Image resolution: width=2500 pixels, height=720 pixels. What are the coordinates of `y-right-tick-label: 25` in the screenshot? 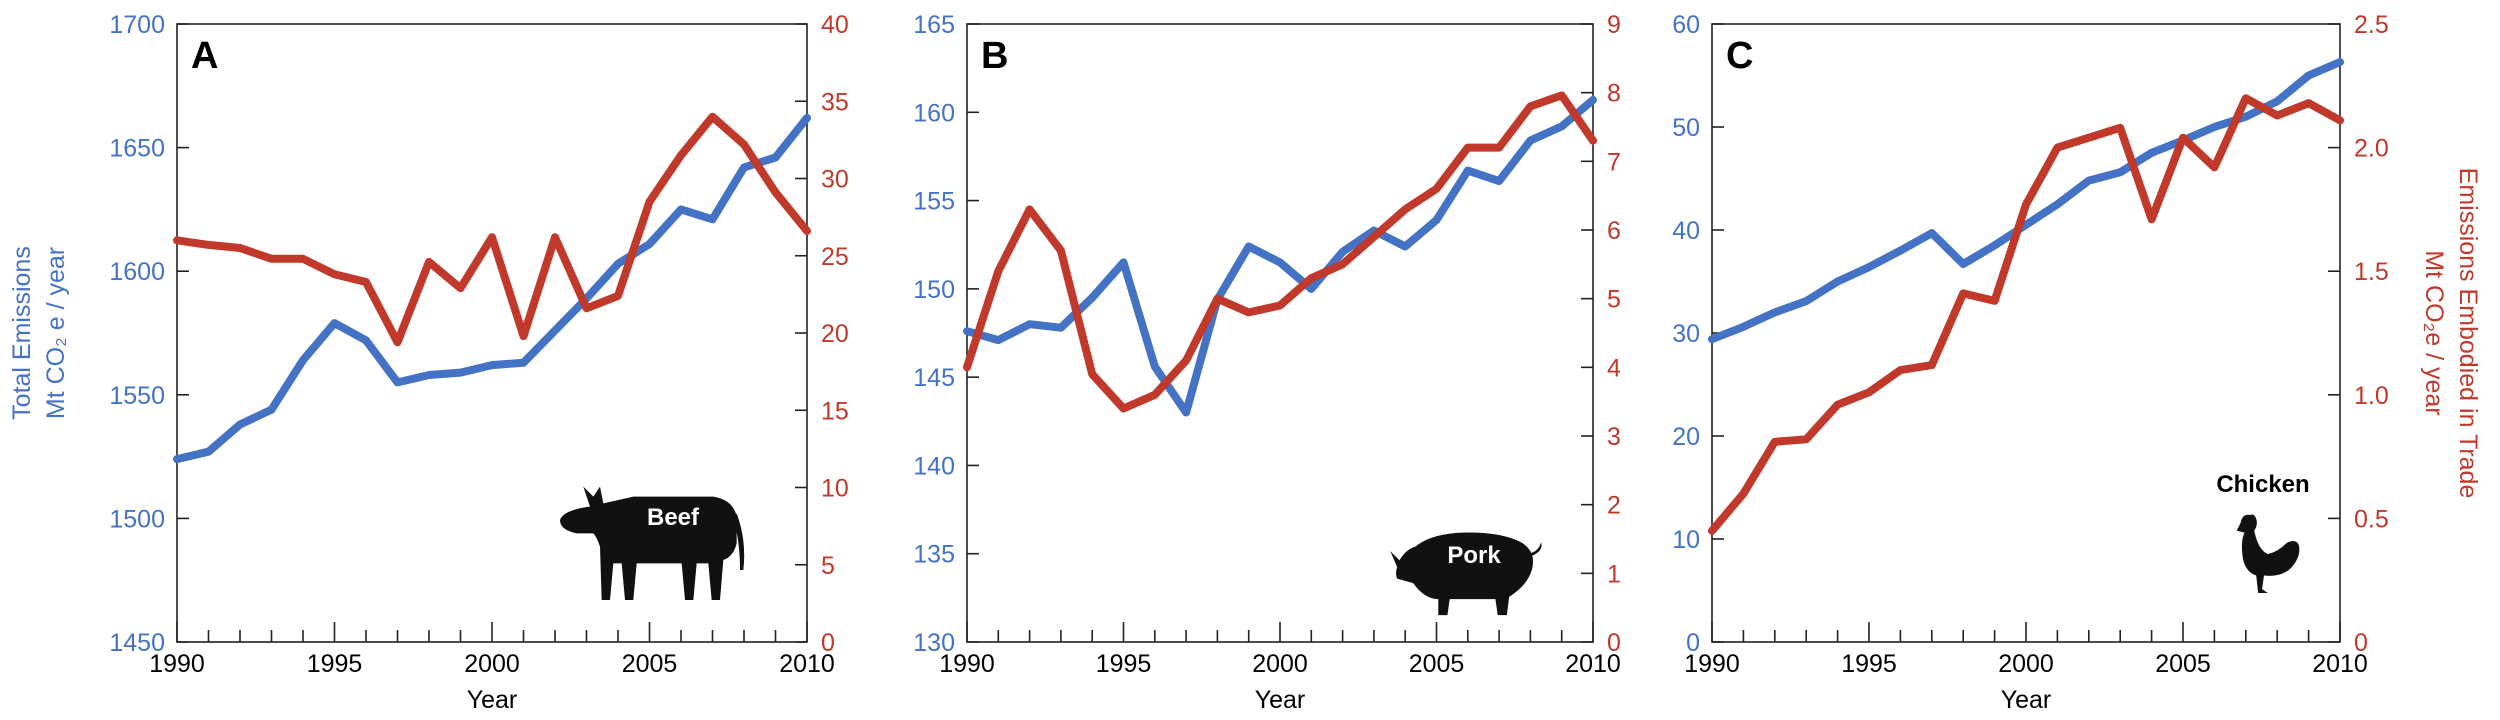 It's located at (835, 257).